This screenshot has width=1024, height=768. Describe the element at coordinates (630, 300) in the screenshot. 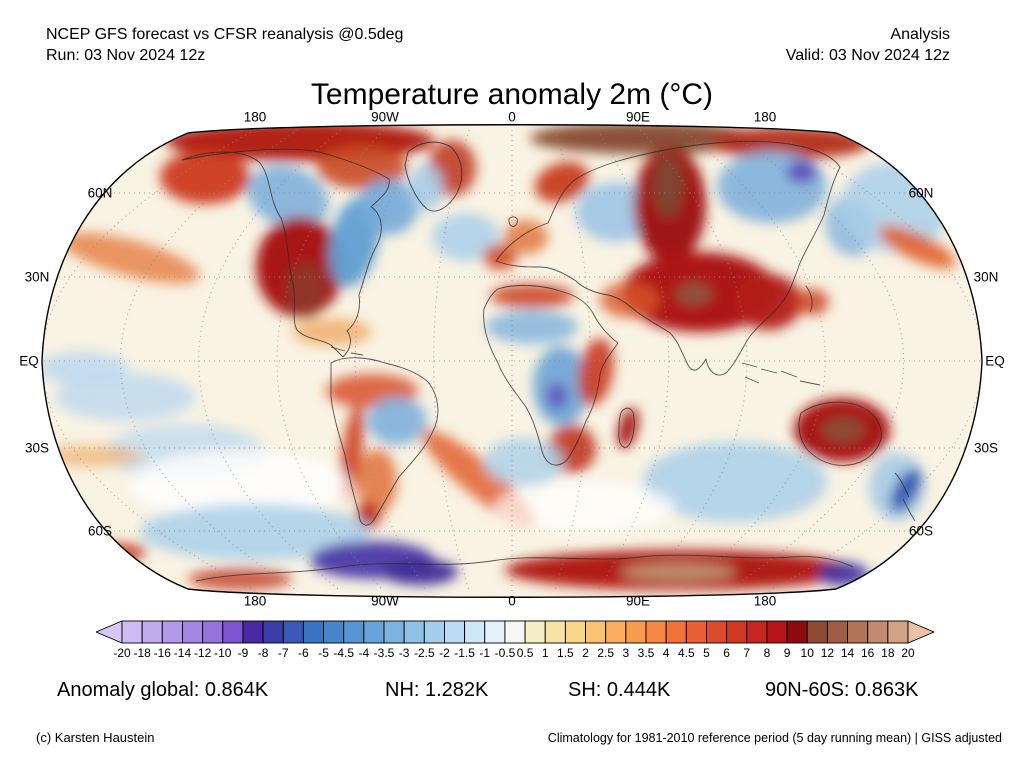

I see `region-mideast-warm` at that location.